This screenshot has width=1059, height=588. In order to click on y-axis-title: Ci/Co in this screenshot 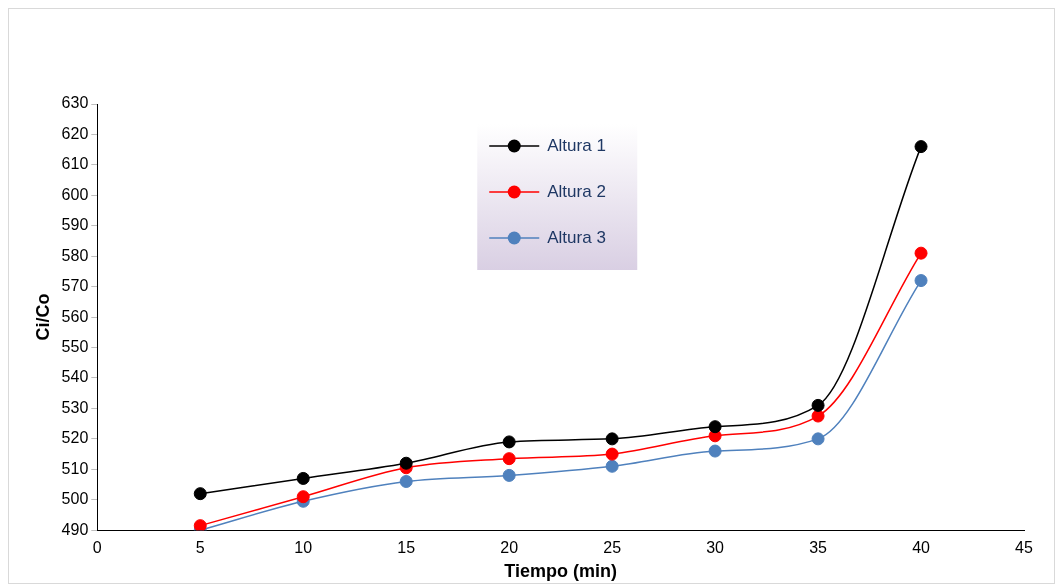, I will do `click(42, 317)`.